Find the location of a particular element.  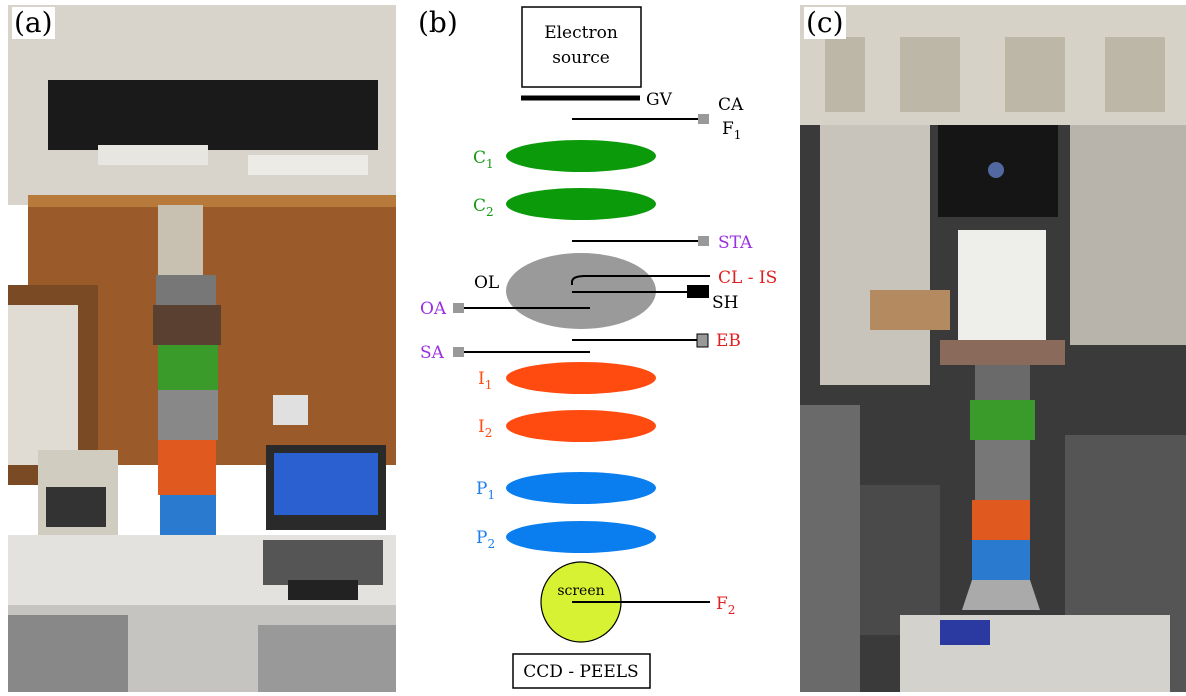

electron-source-label-line2: source is located at coordinates (581, 58).